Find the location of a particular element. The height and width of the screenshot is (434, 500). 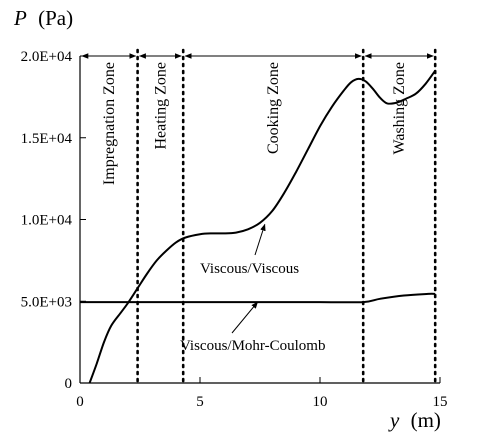

x-tick-label: 5 is located at coordinates (200, 402).